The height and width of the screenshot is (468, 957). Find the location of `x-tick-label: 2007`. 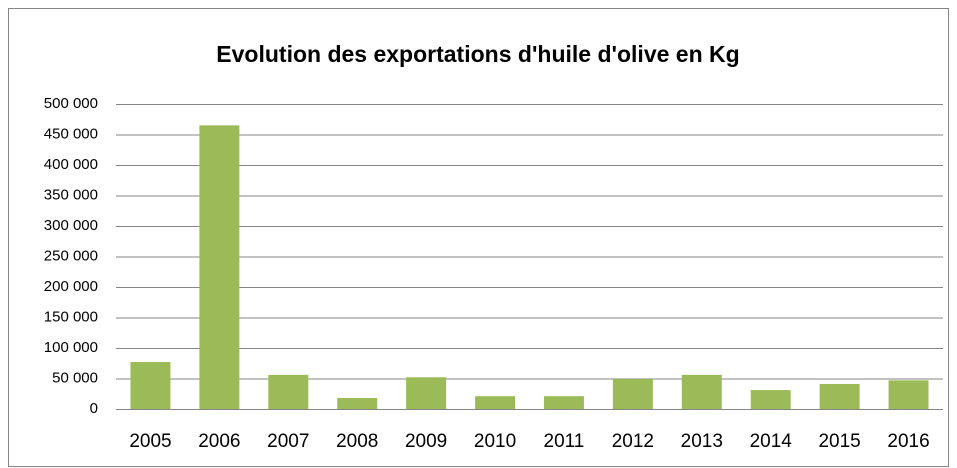

x-tick-label: 2007 is located at coordinates (288, 441).